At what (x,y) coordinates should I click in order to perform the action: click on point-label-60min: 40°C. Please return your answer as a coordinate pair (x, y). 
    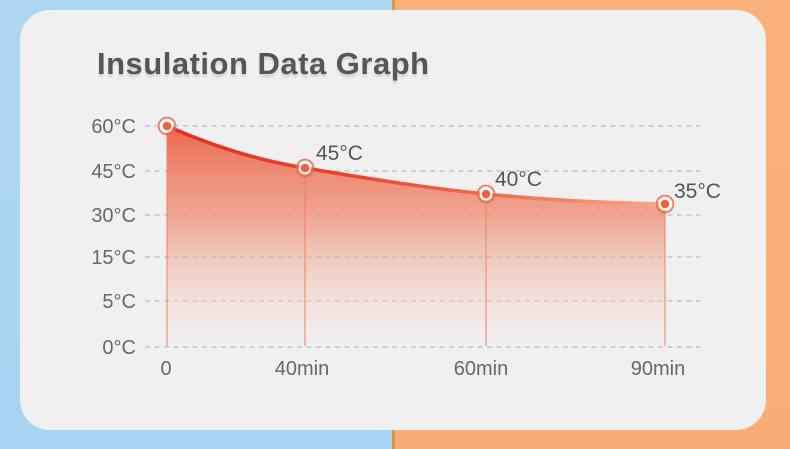
    Looking at the image, I should click on (518, 179).